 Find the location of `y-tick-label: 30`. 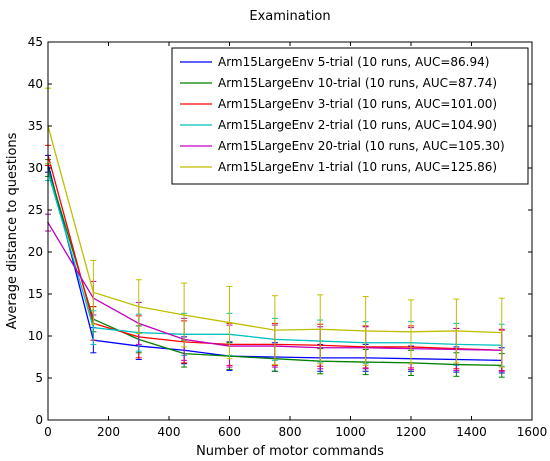

y-tick-label: 30 is located at coordinates (35, 168).